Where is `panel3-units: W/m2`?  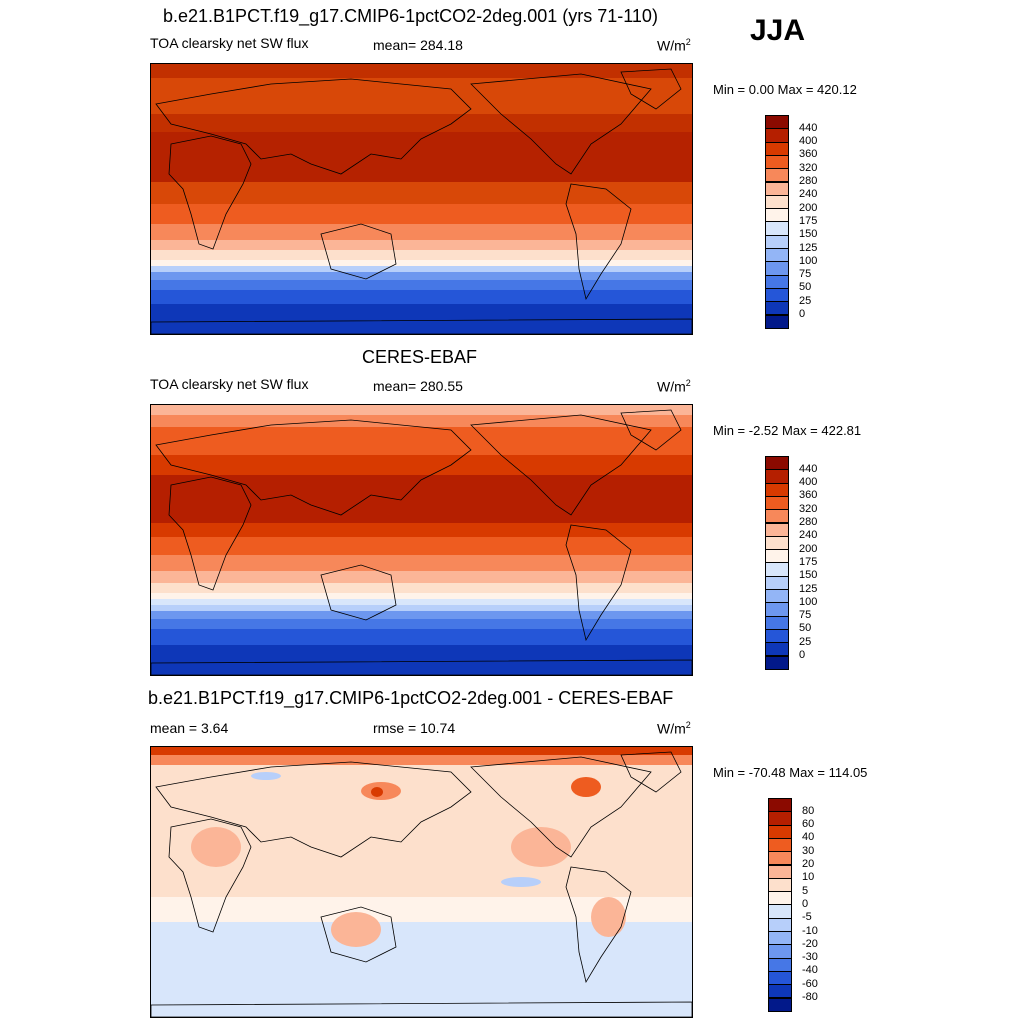
panel3-units: W/m2 is located at coordinates (674, 728).